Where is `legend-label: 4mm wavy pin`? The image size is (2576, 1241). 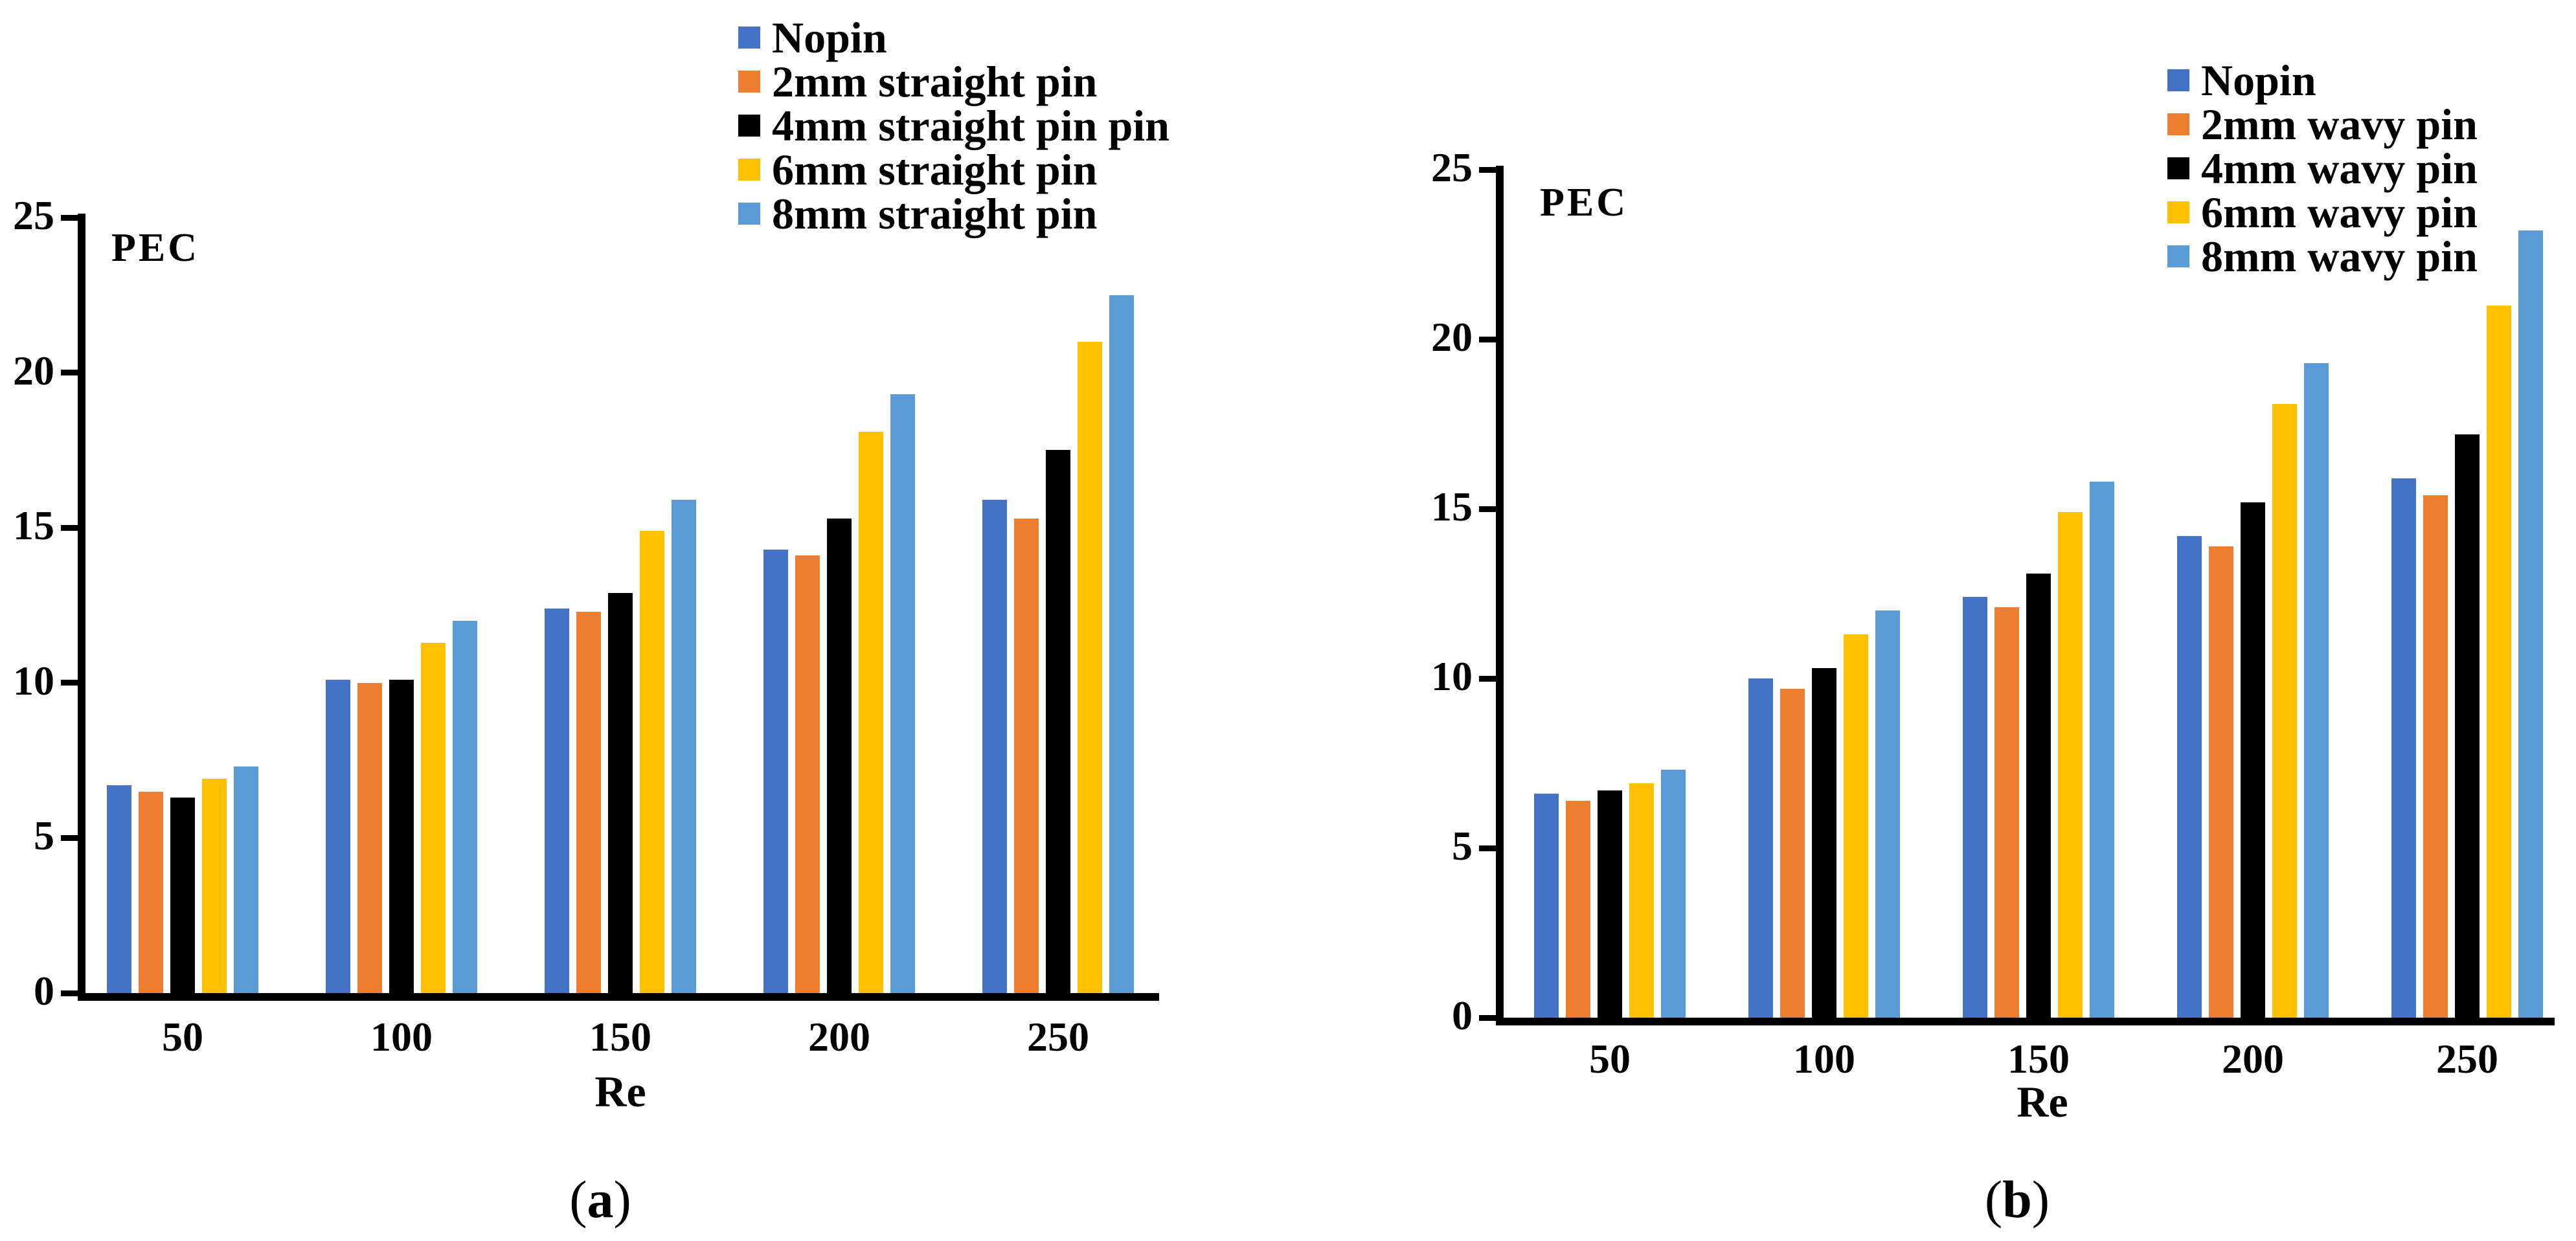 legend-label: 4mm wavy pin is located at coordinates (2339, 168).